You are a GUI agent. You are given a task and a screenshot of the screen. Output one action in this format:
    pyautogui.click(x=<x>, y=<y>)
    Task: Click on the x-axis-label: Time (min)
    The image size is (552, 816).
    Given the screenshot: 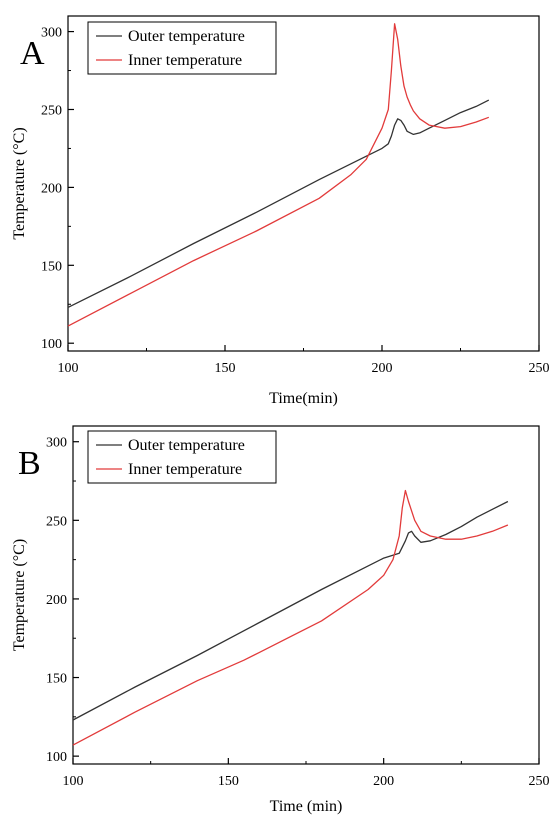 What is the action you would take?
    pyautogui.click(x=306, y=806)
    